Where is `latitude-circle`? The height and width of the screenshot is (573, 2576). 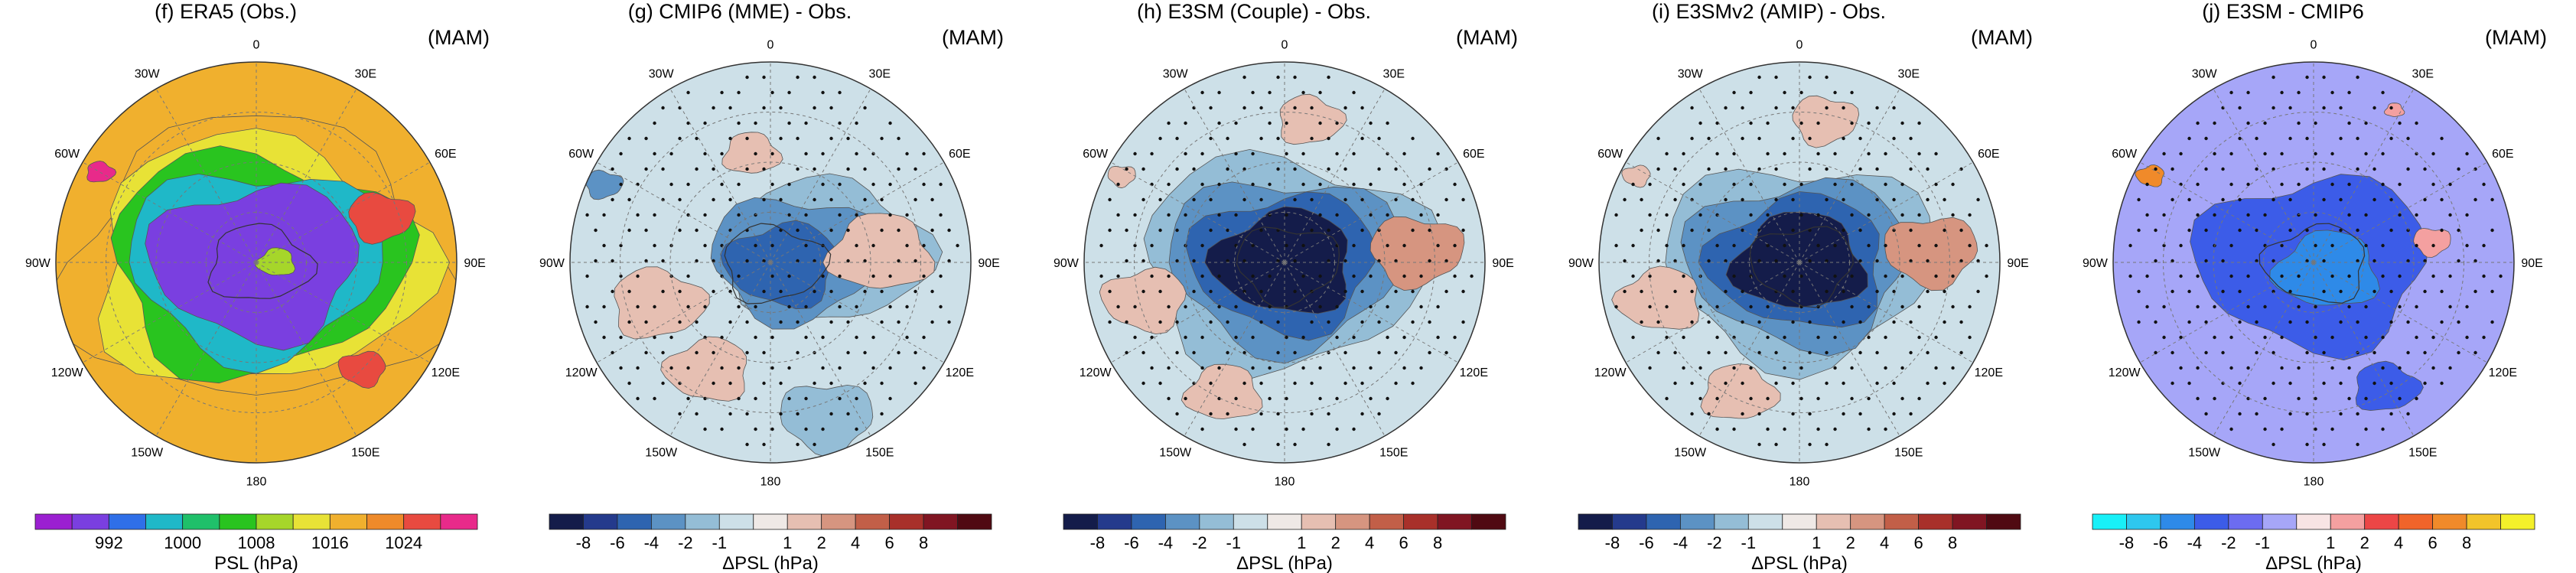
latitude-circle is located at coordinates (1800, 262).